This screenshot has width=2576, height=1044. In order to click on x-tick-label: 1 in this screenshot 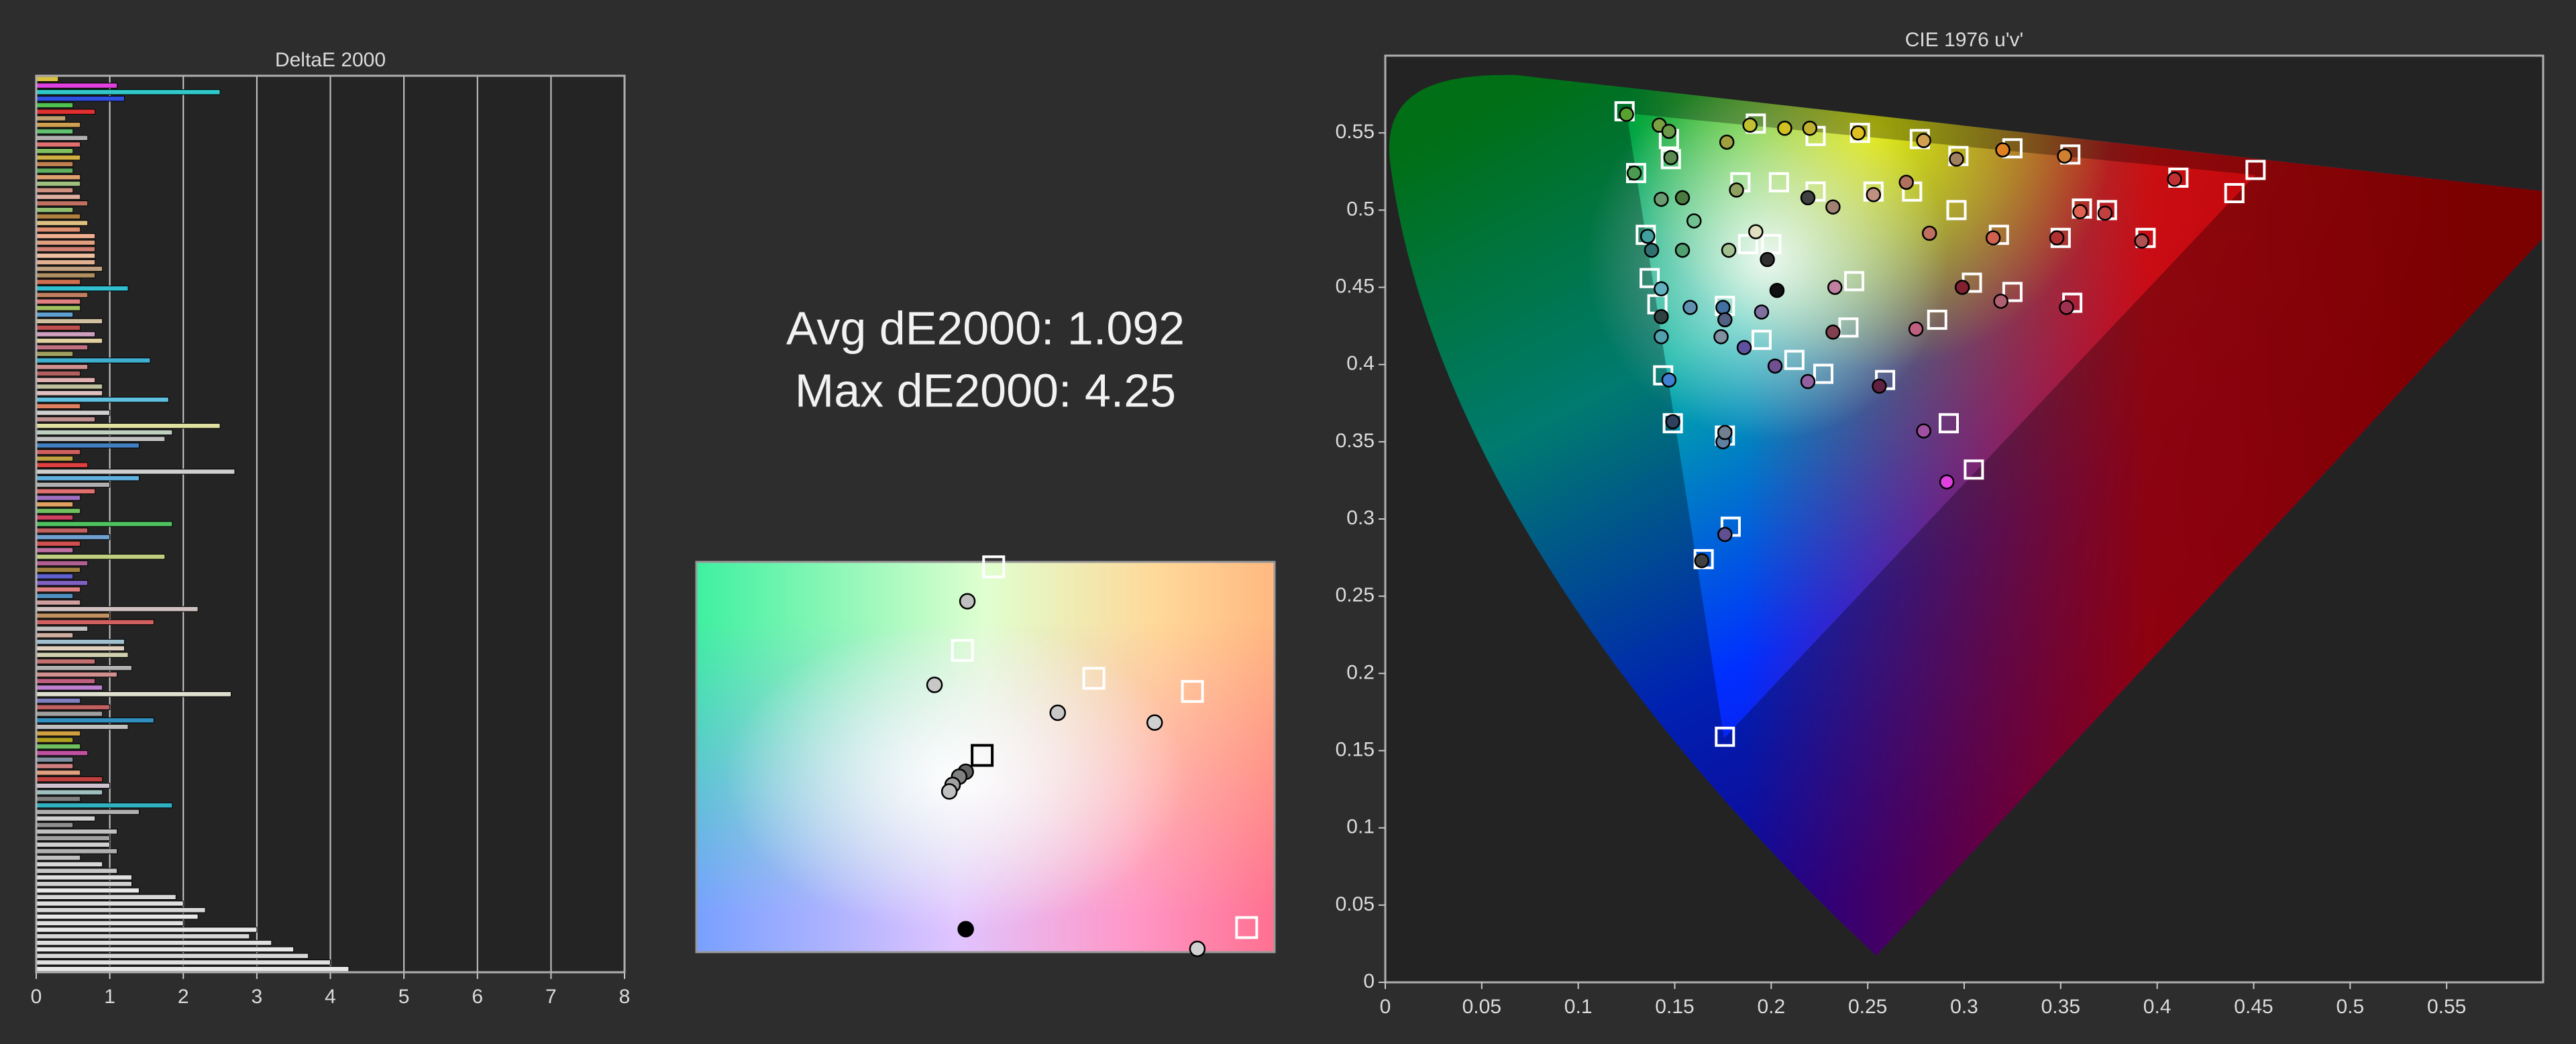, I will do `click(109, 997)`.